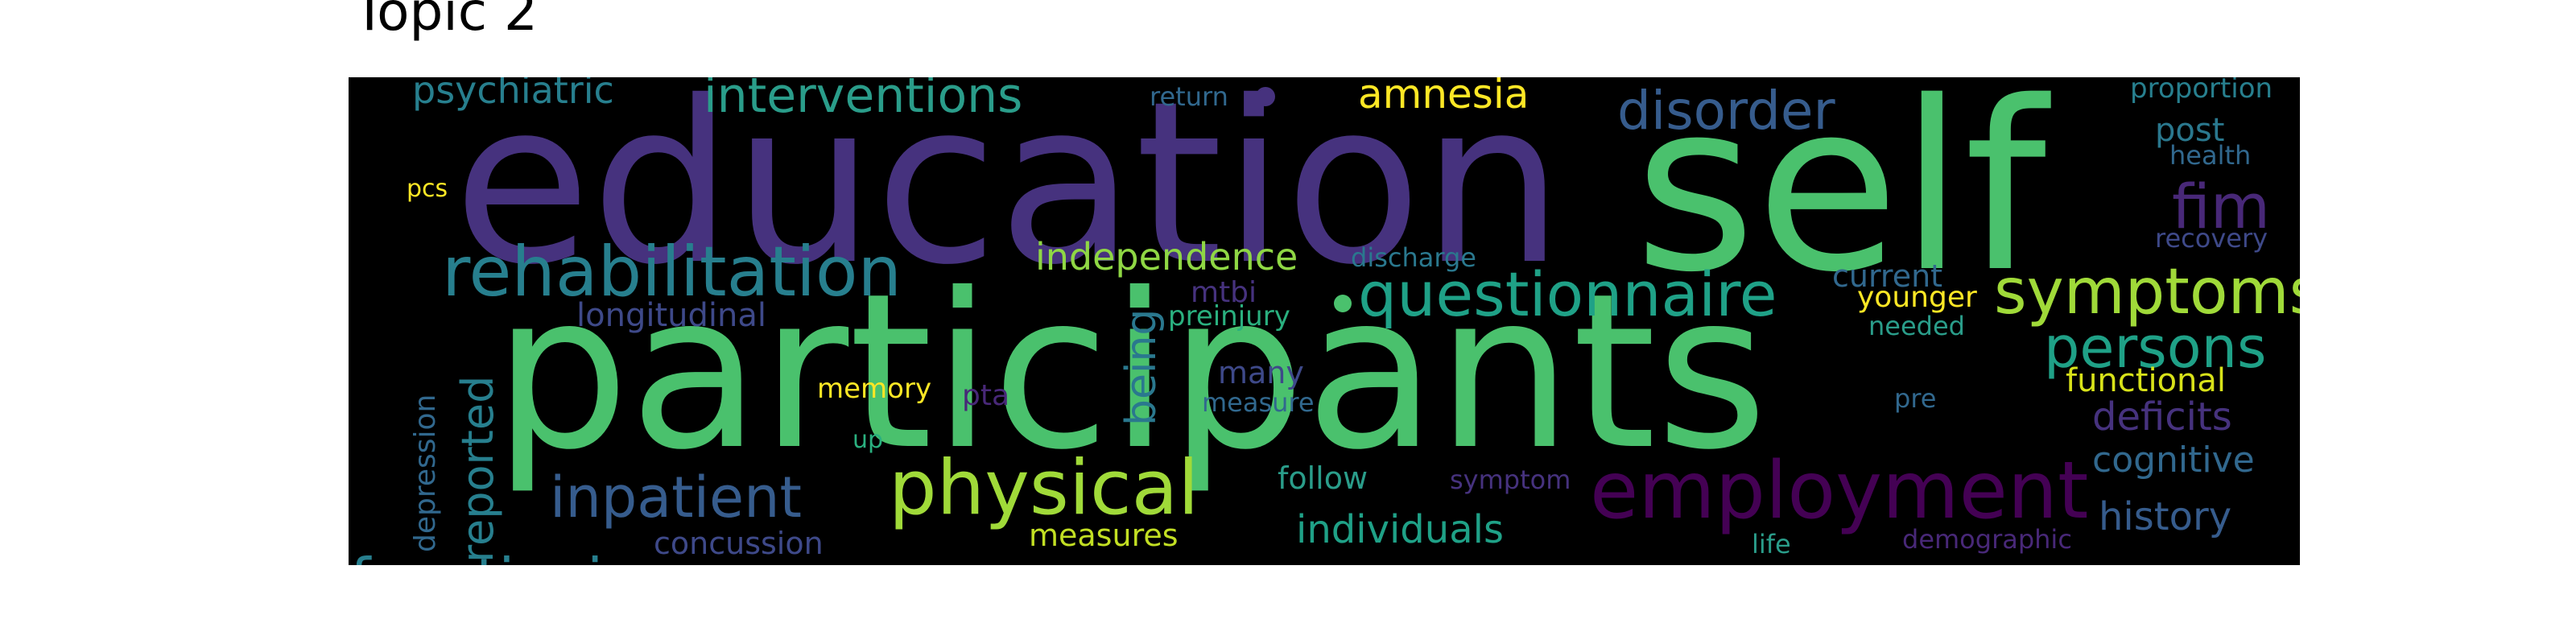 Image resolution: width=2576 pixels, height=644 pixels. I want to click on word: functional, so click(2146, 380).